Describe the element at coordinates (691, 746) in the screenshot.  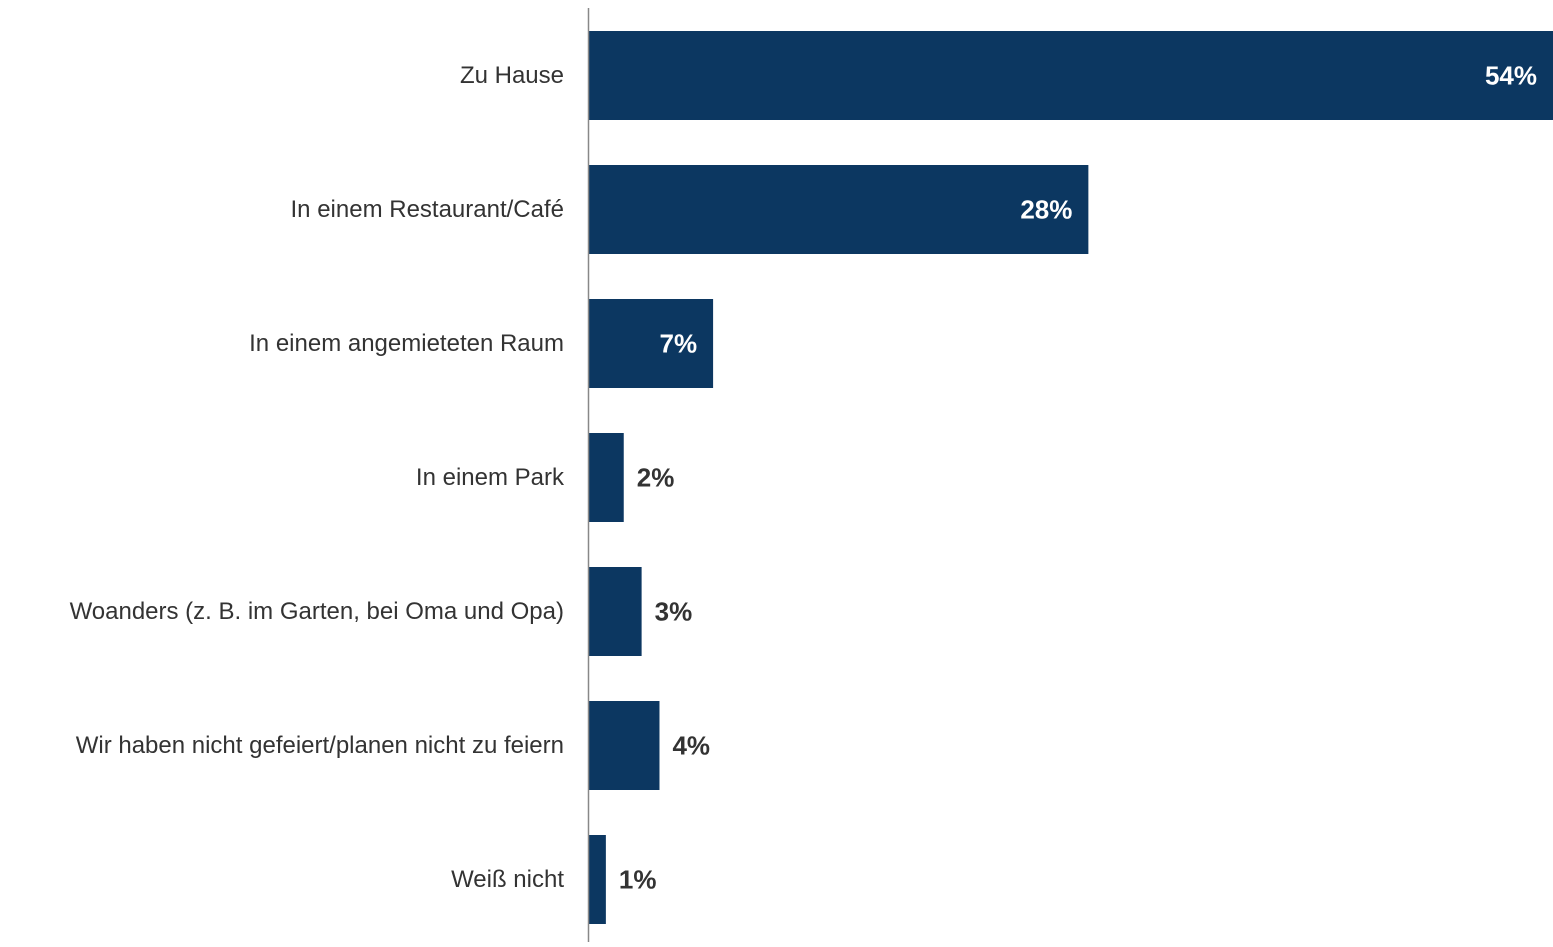
I see `data-label: 4%` at that location.